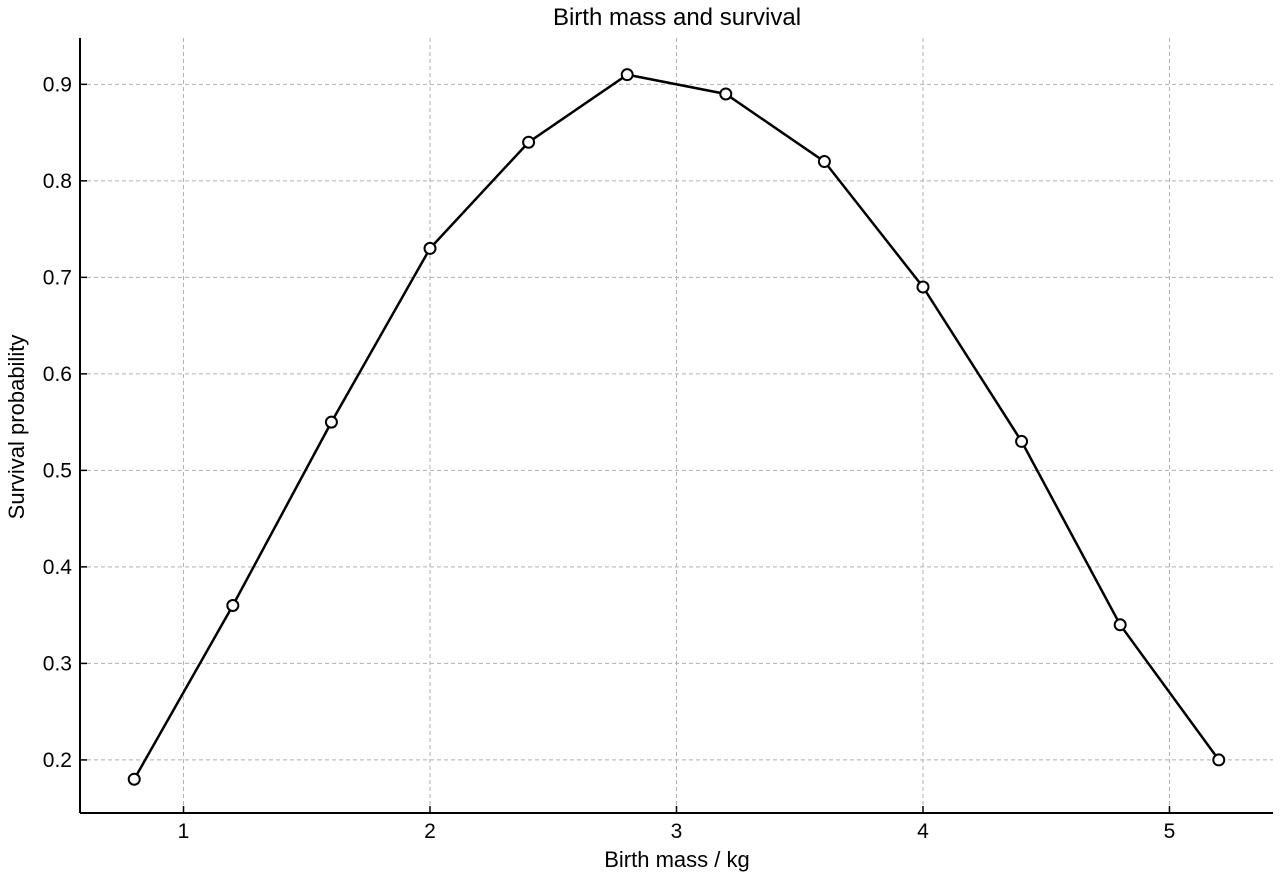 The height and width of the screenshot is (880, 1280). What do you see at coordinates (58, 567) in the screenshot?
I see `y-tick-label: 0.4` at bounding box center [58, 567].